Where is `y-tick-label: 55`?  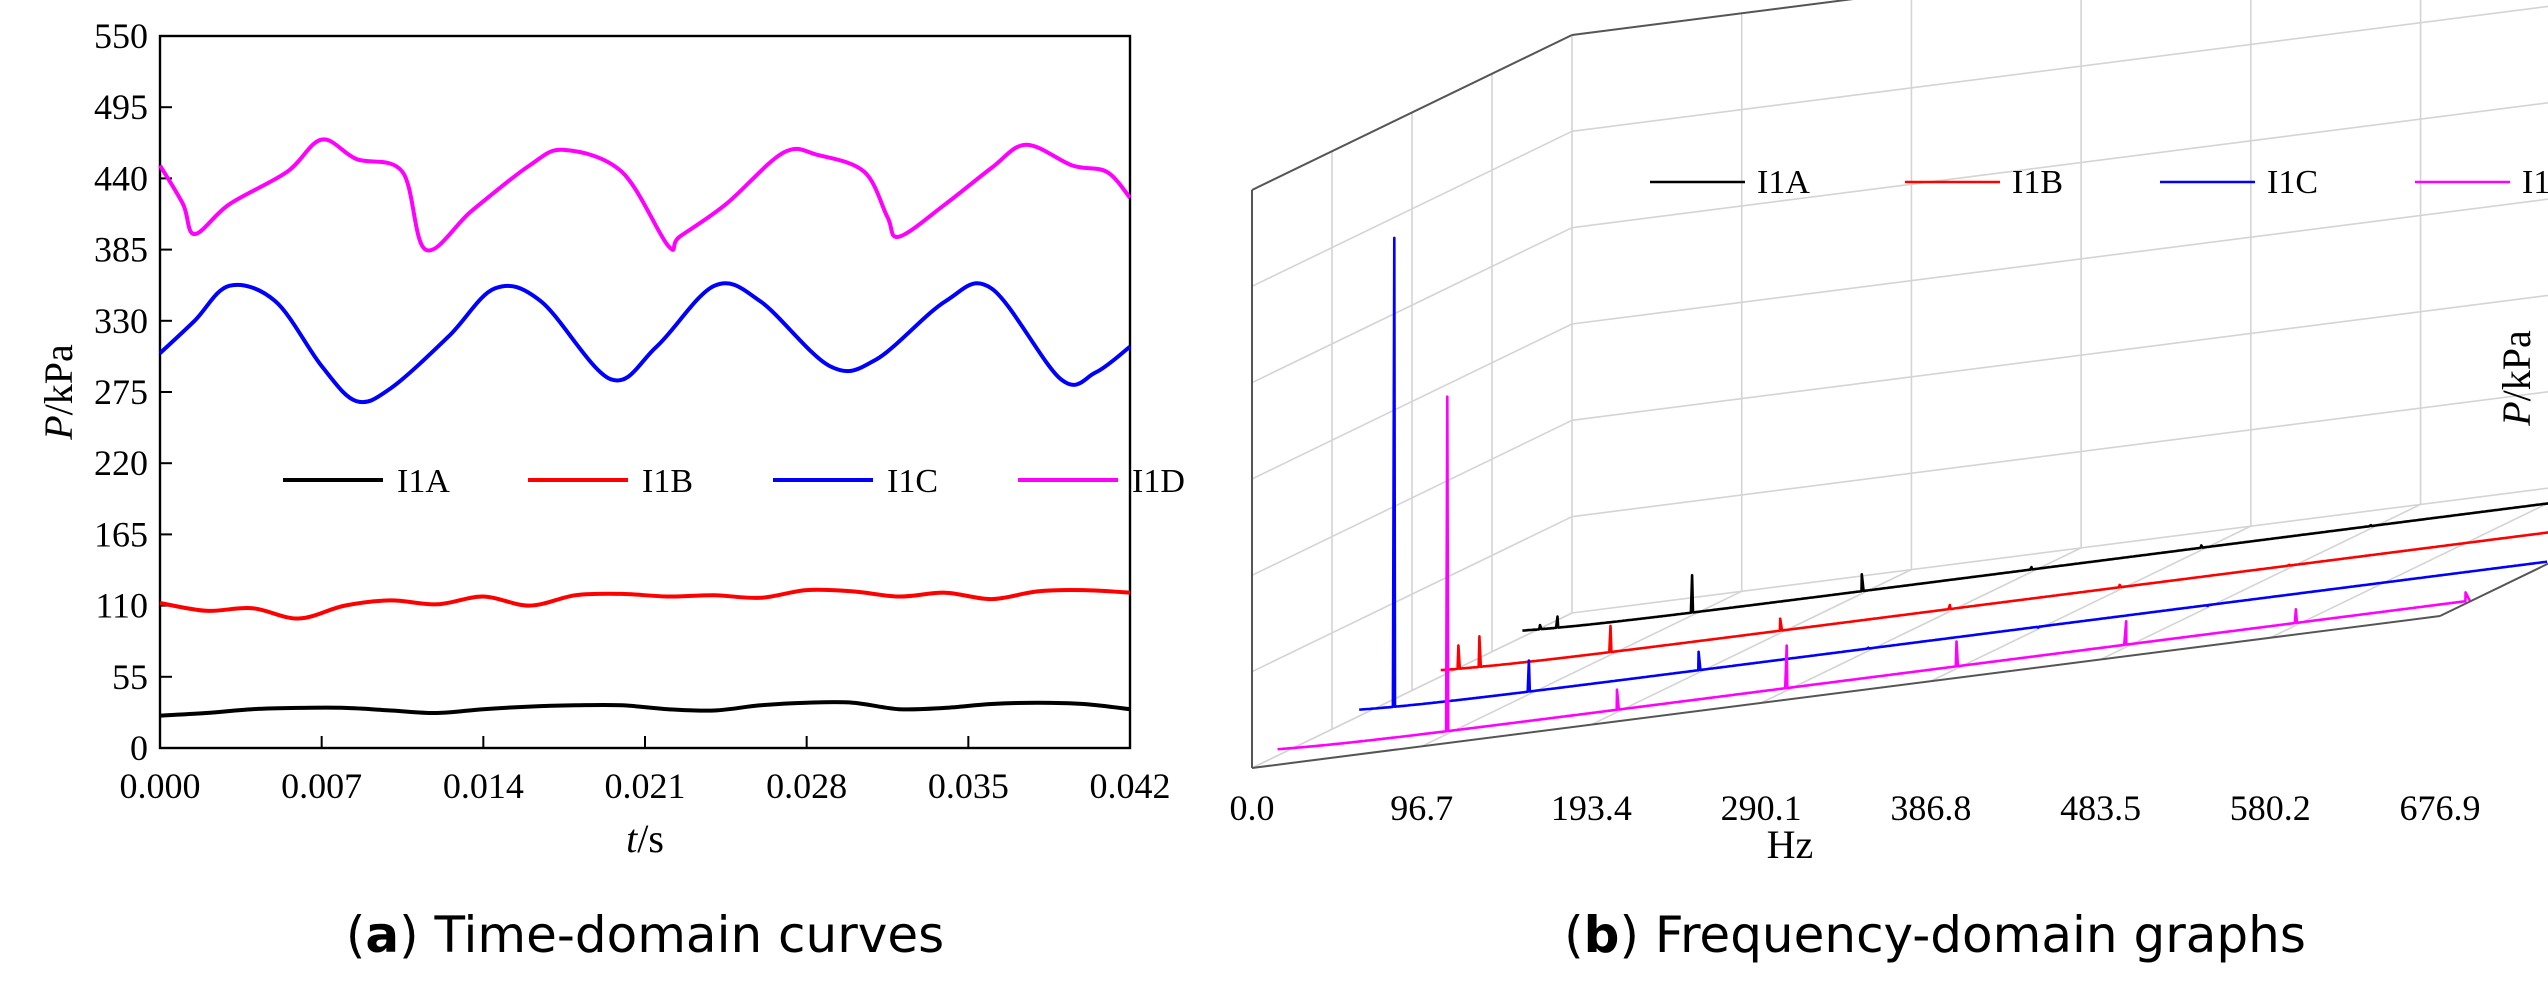
y-tick-label: 55 is located at coordinates (130, 677).